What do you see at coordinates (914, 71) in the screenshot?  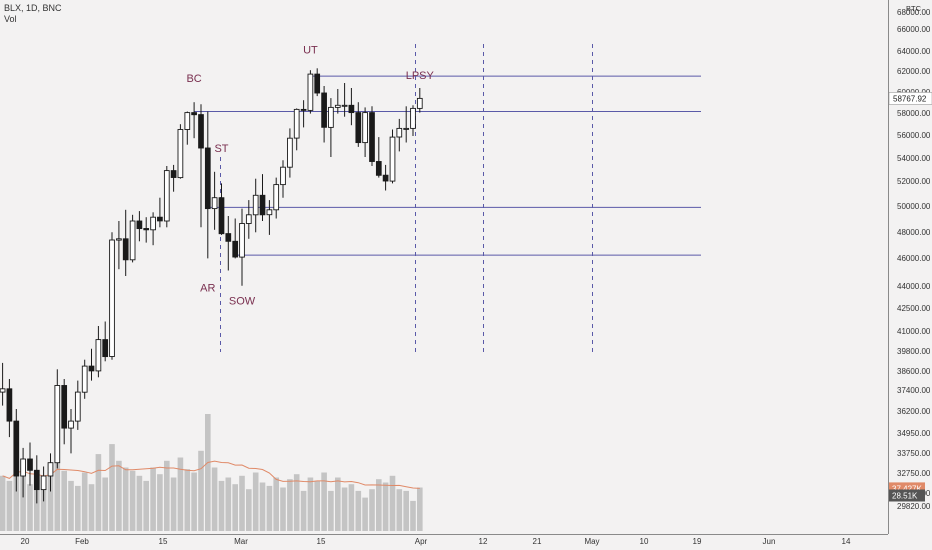 I see `y-tick-label: 62000.00` at bounding box center [914, 71].